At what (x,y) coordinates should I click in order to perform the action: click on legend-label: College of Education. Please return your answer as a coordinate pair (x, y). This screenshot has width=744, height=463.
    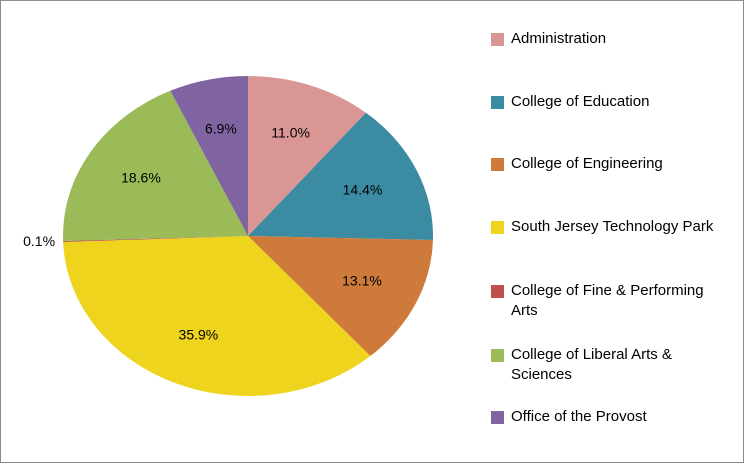
    Looking at the image, I should click on (580, 101).